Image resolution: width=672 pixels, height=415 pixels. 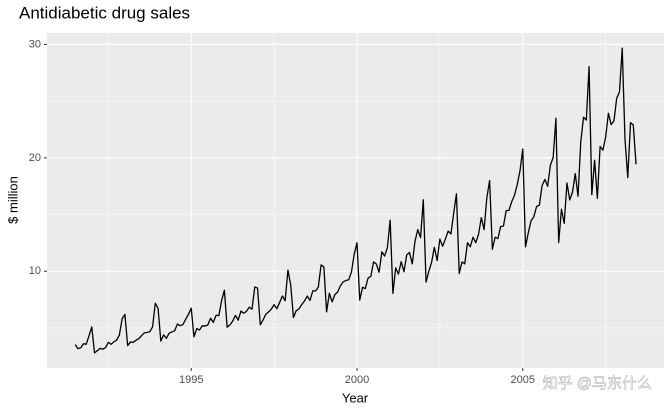 What do you see at coordinates (191, 380) in the screenshot?
I see `x-tick-label: 1995` at bounding box center [191, 380].